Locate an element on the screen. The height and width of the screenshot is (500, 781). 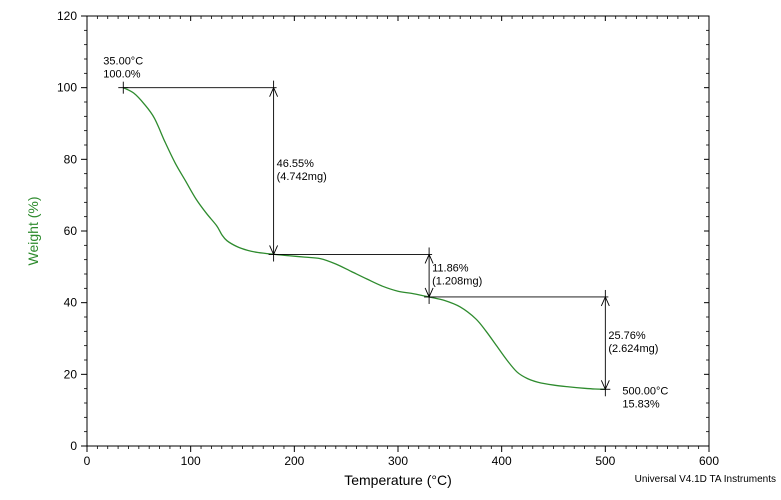
start-temp-label: 35.00°C is located at coordinates (123, 62).